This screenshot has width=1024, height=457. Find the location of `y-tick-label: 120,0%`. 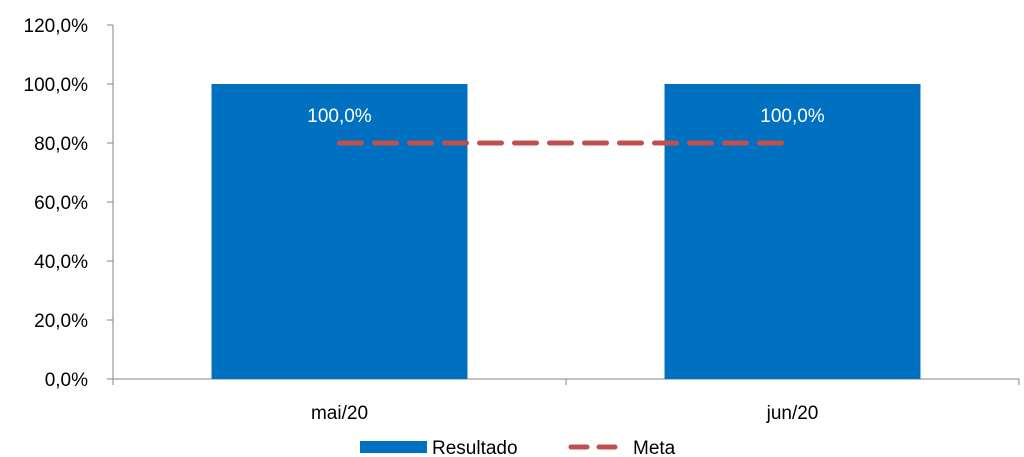

y-tick-label: 120,0% is located at coordinates (56, 26).